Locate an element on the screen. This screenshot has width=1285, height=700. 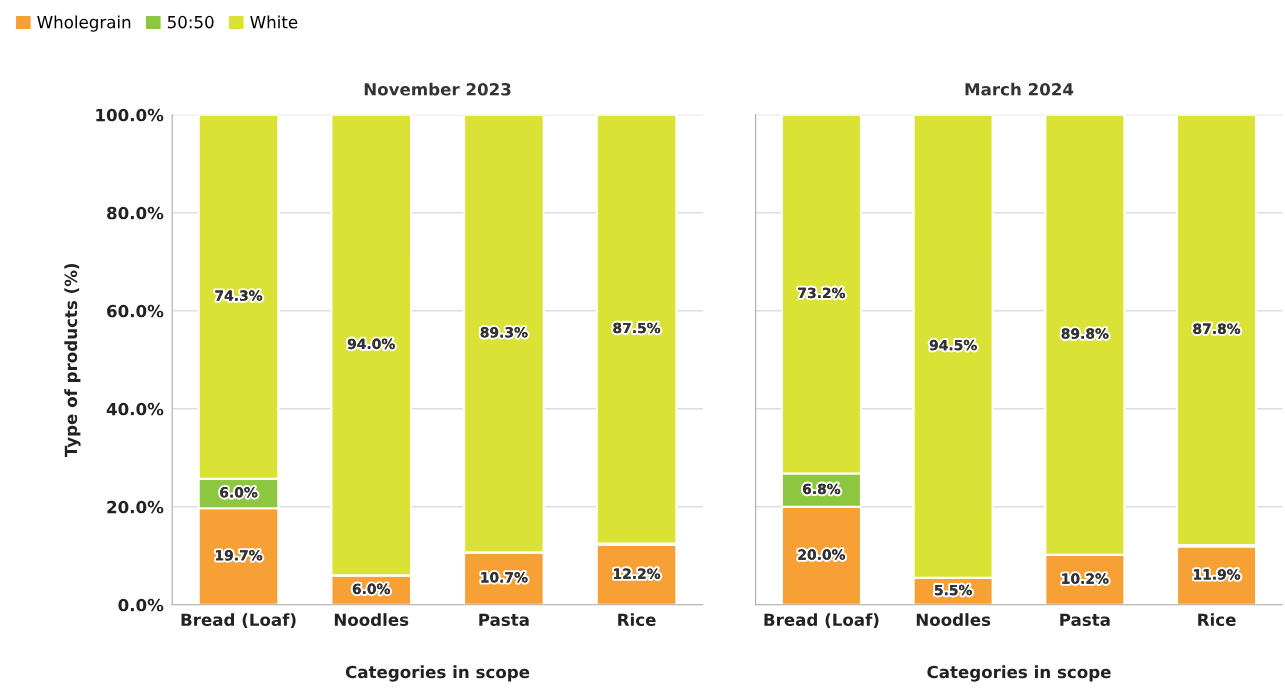
data-label: 87.5% is located at coordinates (637, 328).